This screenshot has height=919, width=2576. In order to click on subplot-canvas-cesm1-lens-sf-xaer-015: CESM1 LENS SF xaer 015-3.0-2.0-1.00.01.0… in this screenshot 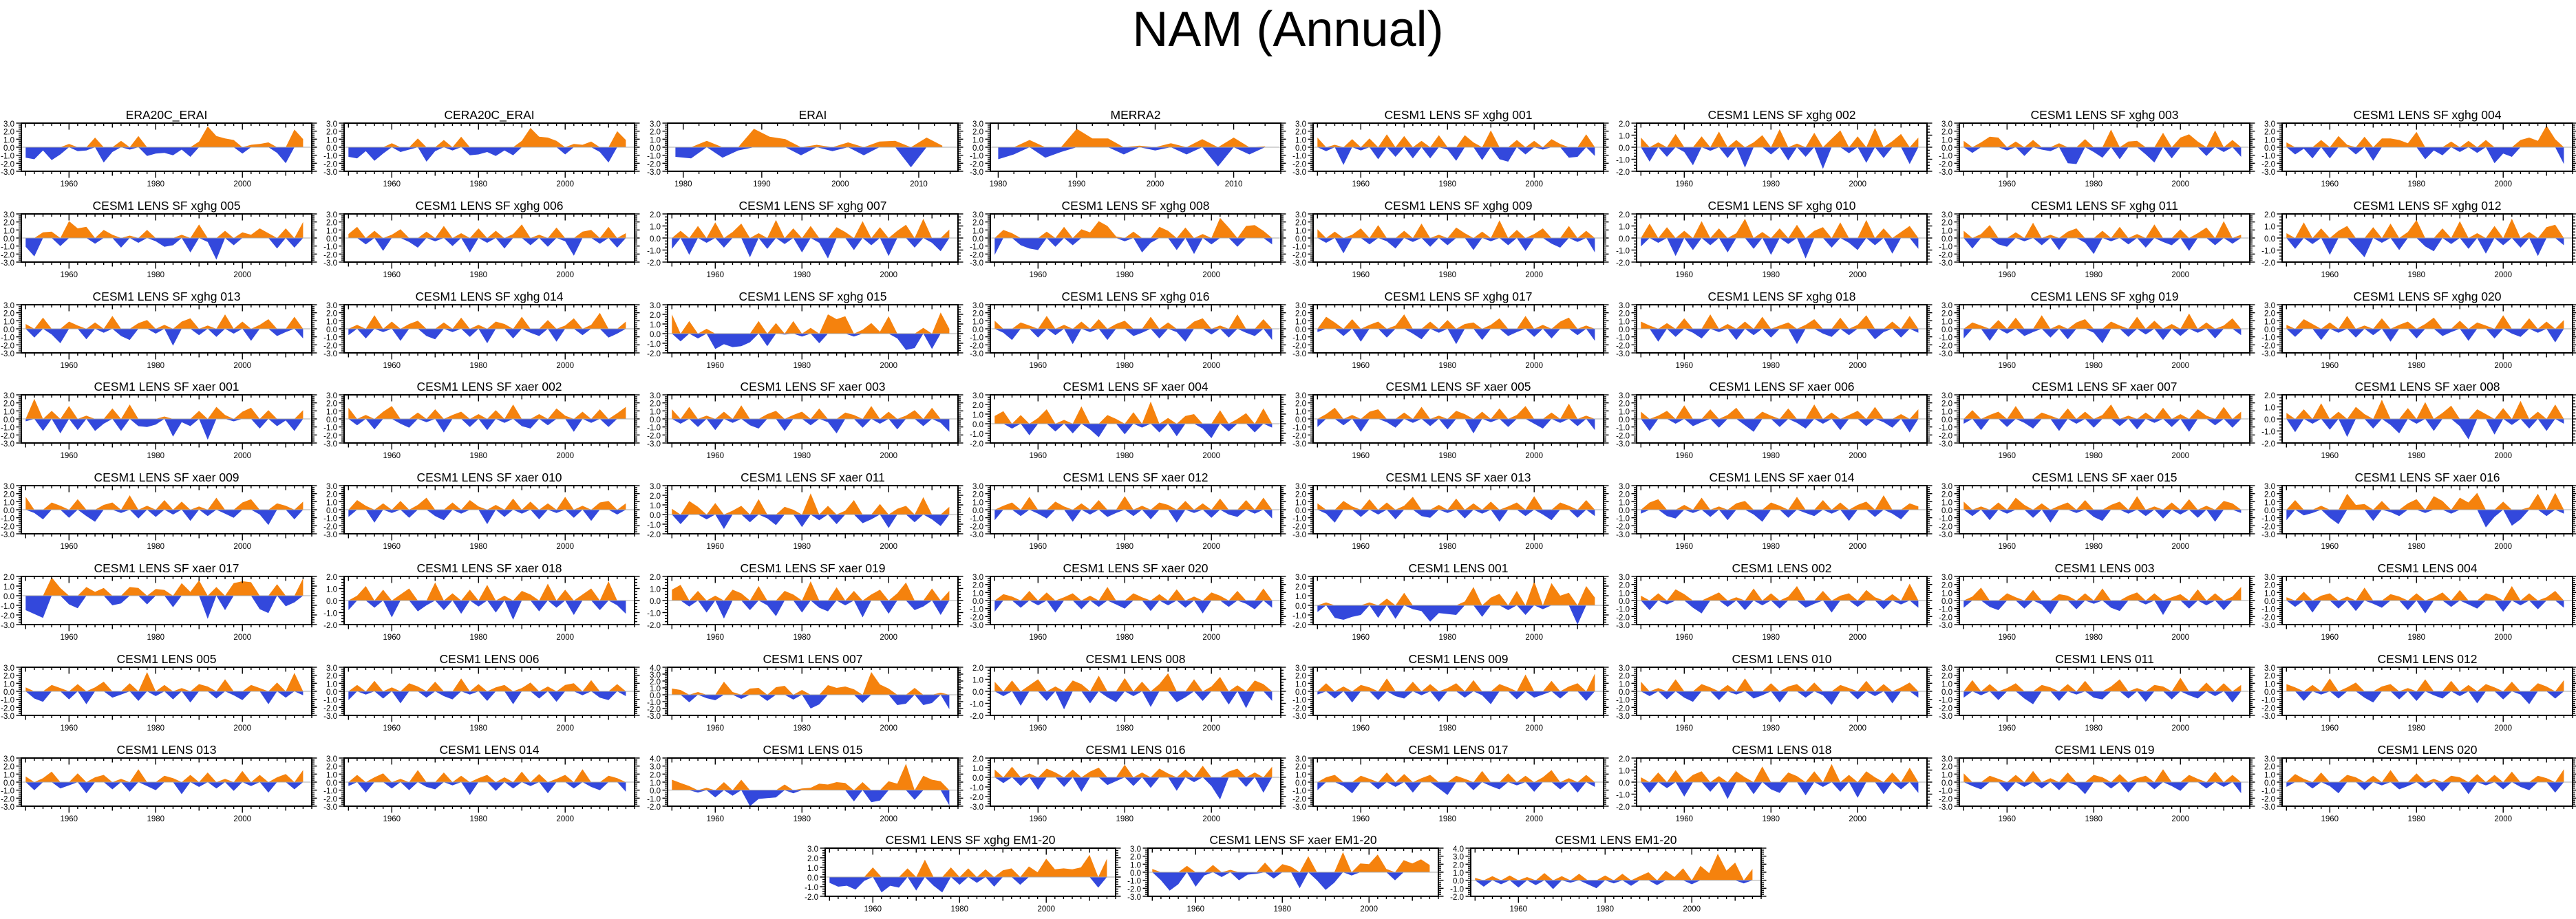, I will do `click(2097, 511)`.